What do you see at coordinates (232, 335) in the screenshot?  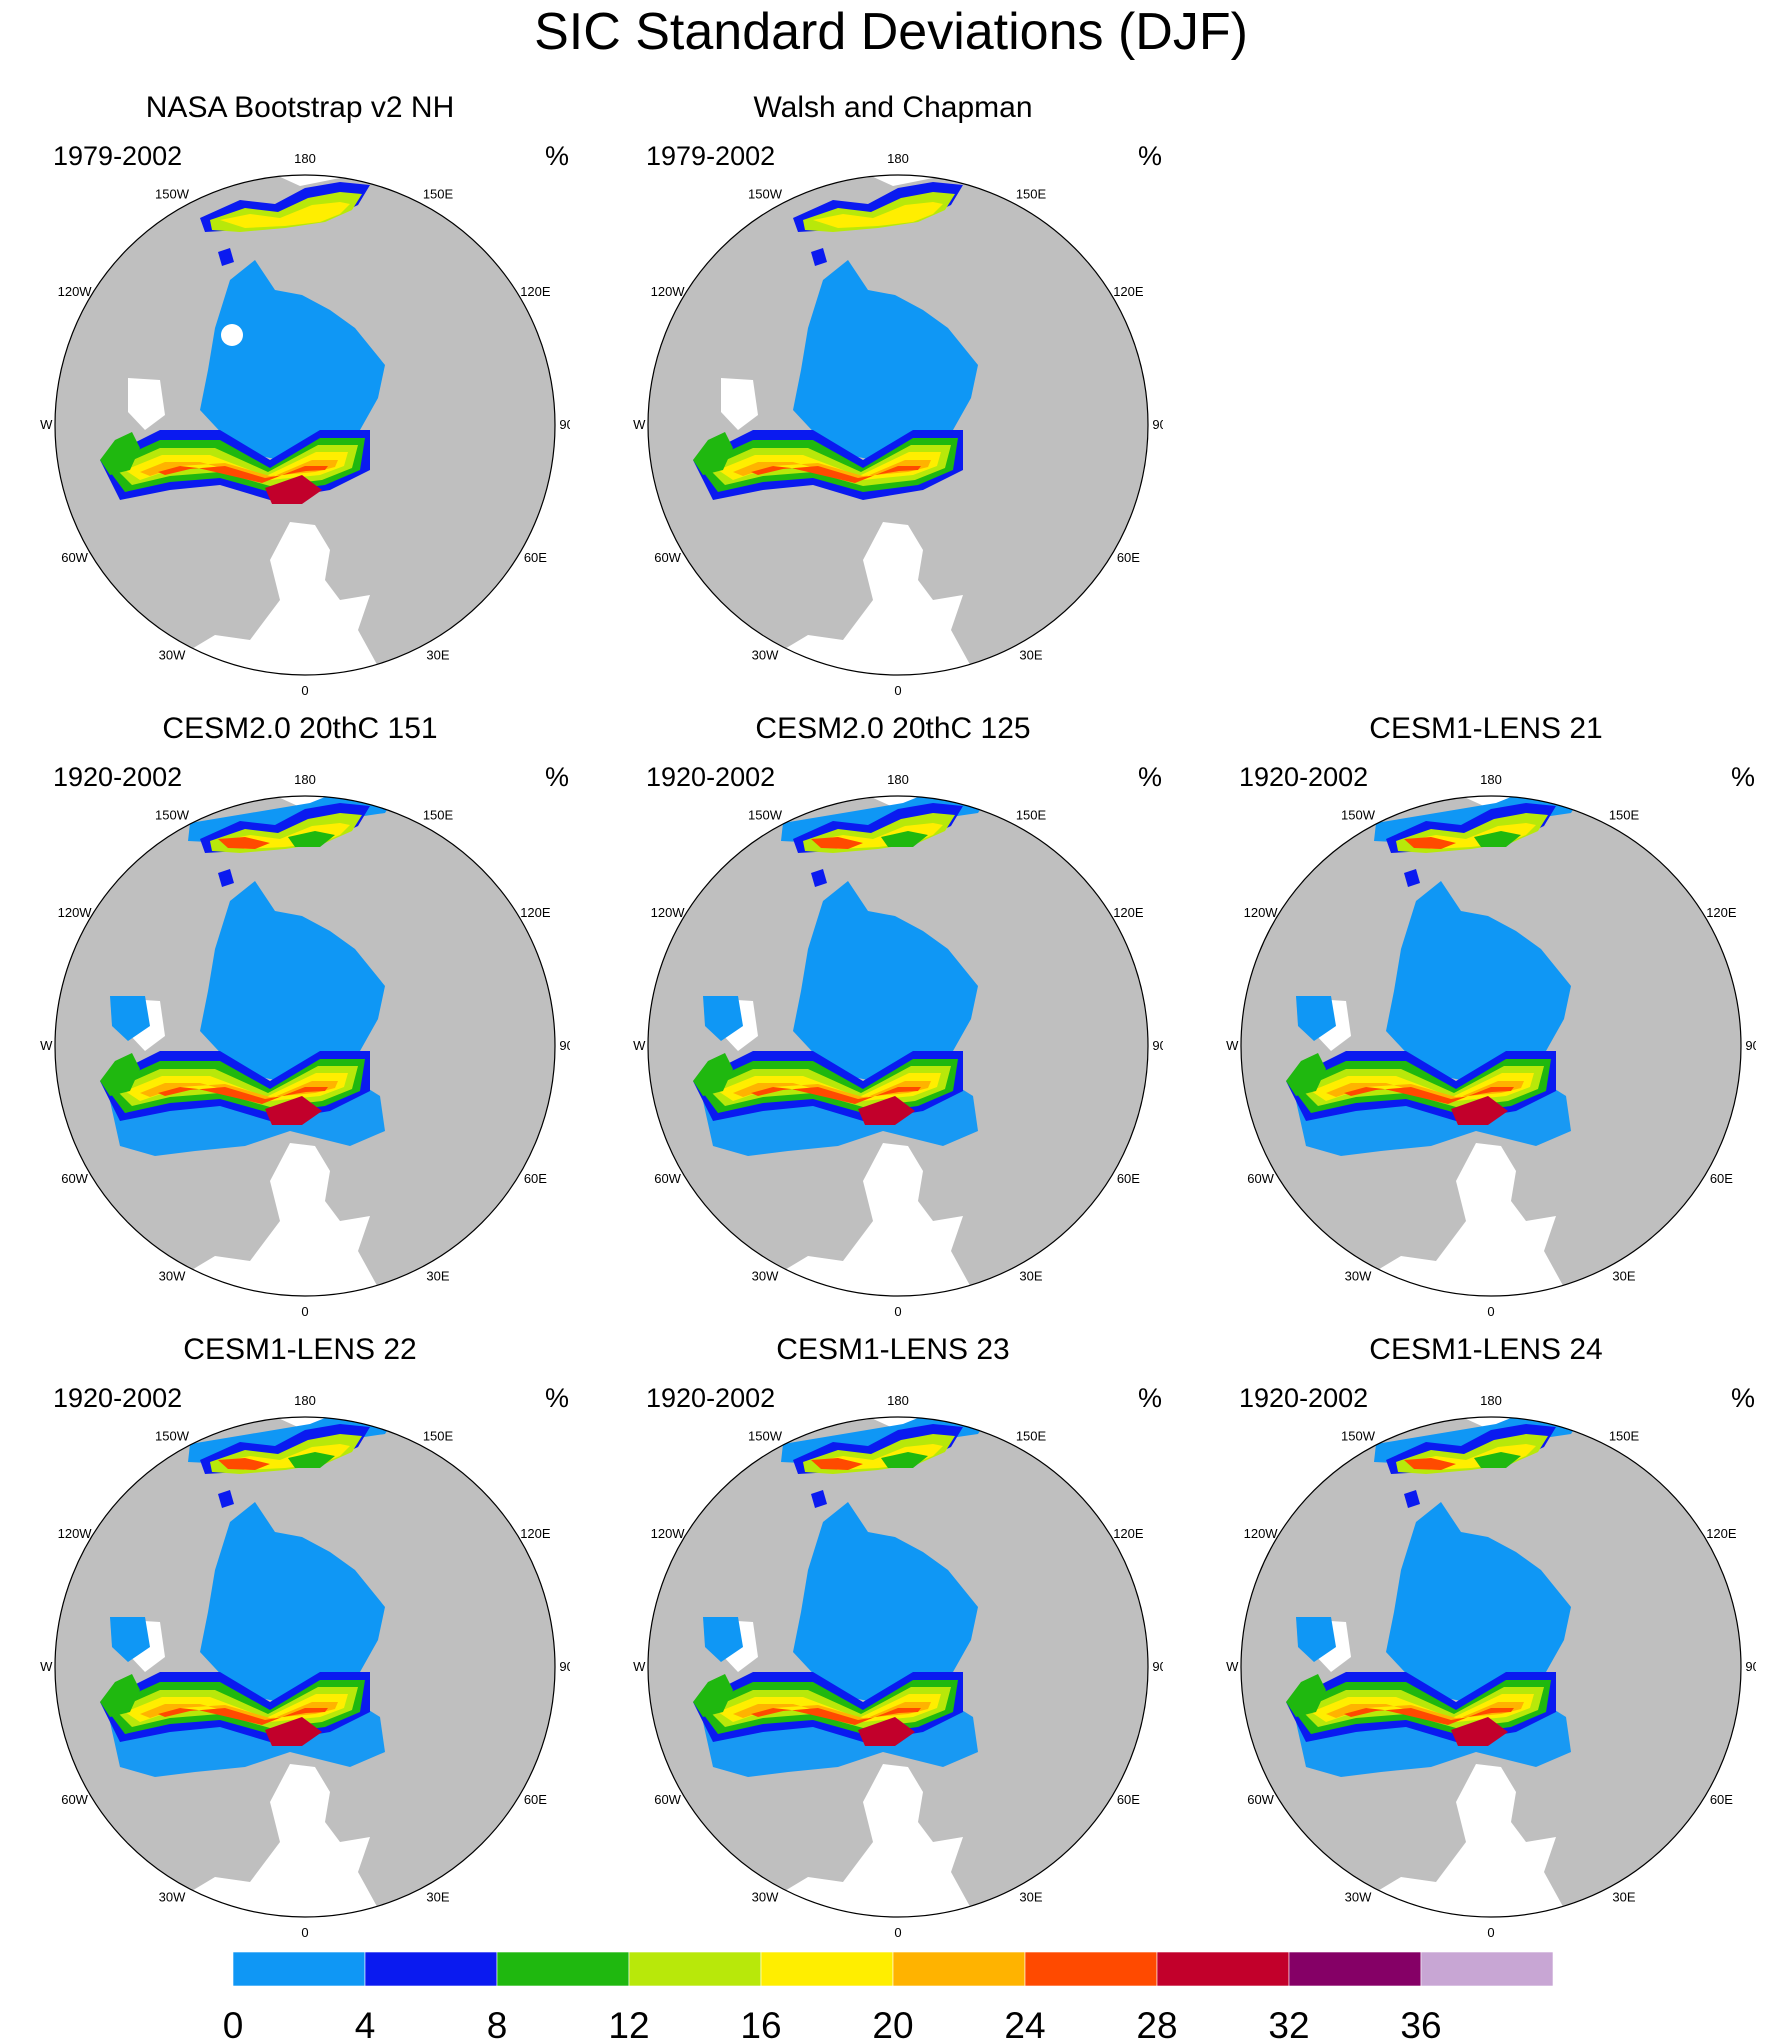 I see `pole-hole` at bounding box center [232, 335].